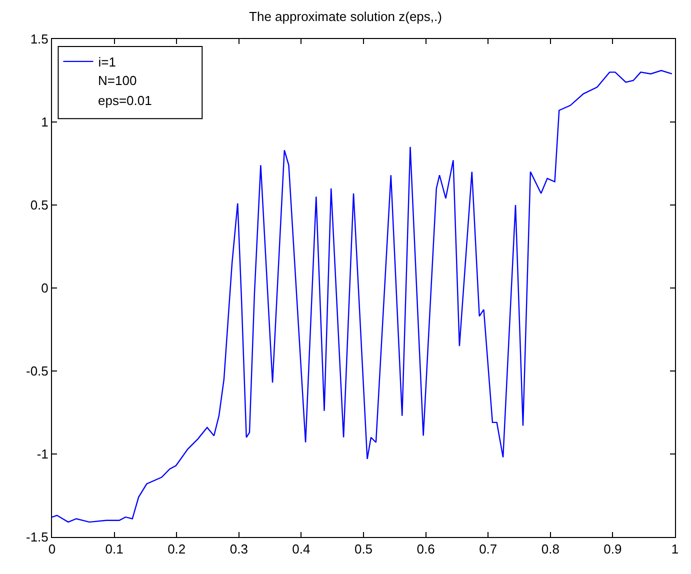 This screenshot has width=691, height=574. What do you see at coordinates (39, 205) in the screenshot?
I see `y-tick-label: 0.5` at bounding box center [39, 205].